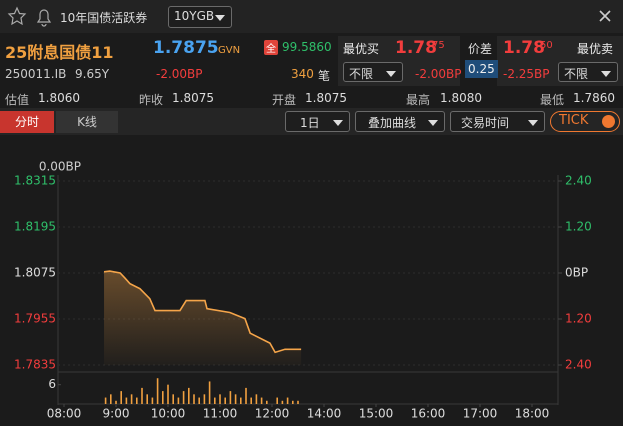 Image resolution: width=623 pixels, height=426 pixels. I want to click on stat-label: 最低, so click(552, 100).